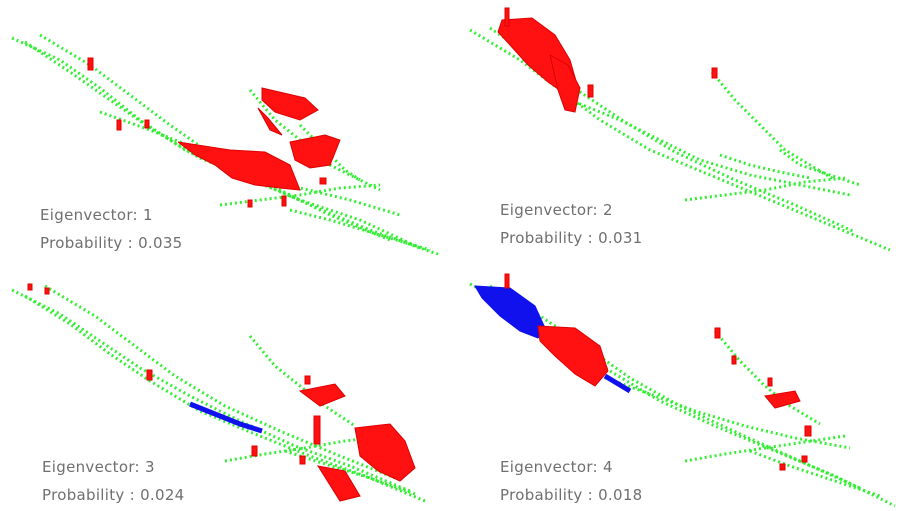 The image size is (900, 511). What do you see at coordinates (556, 210) in the screenshot?
I see `eigenvector-label-2: Eigenvector: 2` at bounding box center [556, 210].